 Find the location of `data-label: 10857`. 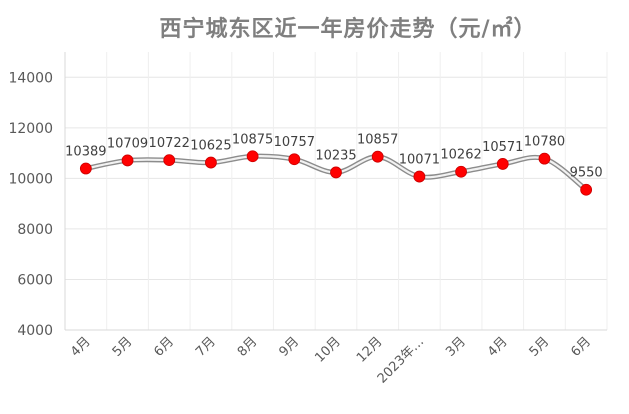

data-label: 10857 is located at coordinates (377, 140).